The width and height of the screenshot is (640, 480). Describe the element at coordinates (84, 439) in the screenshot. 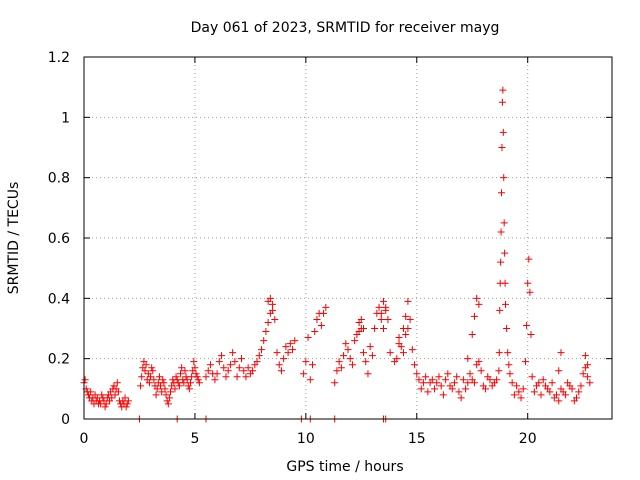

I see `x-tick-label: 0` at that location.